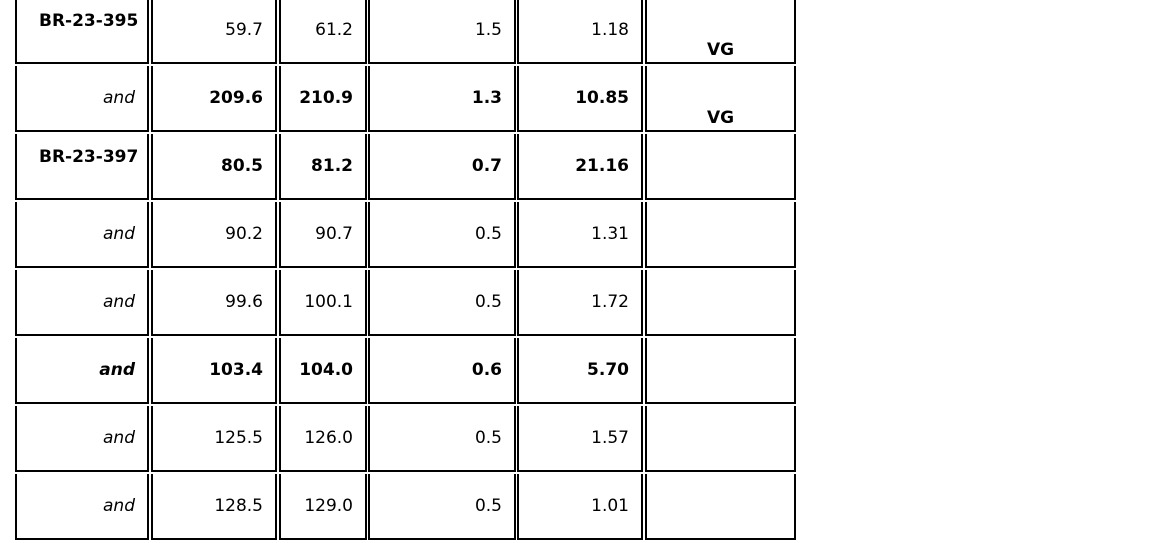 This screenshot has height=543, width=1149. I want to click on to-value: 81.2, so click(332, 166).